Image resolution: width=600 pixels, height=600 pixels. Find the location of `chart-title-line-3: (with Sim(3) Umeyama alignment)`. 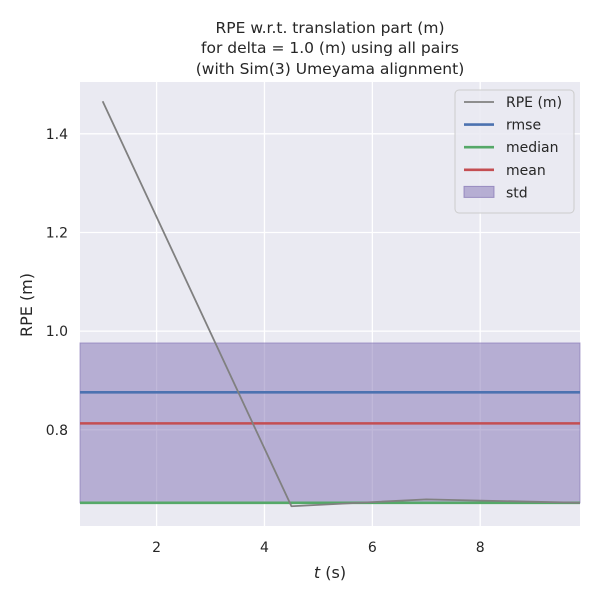

chart-title-line-3: (with Sim(3) Umeyama alignment) is located at coordinates (330, 69).